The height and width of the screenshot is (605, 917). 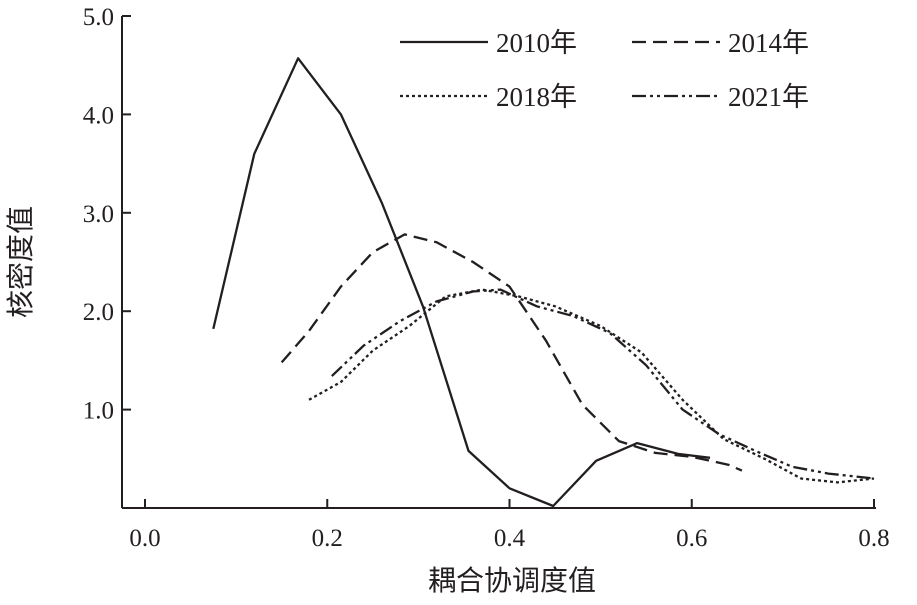 I want to click on legend-label-2010: 2010年, so click(x=536, y=43).